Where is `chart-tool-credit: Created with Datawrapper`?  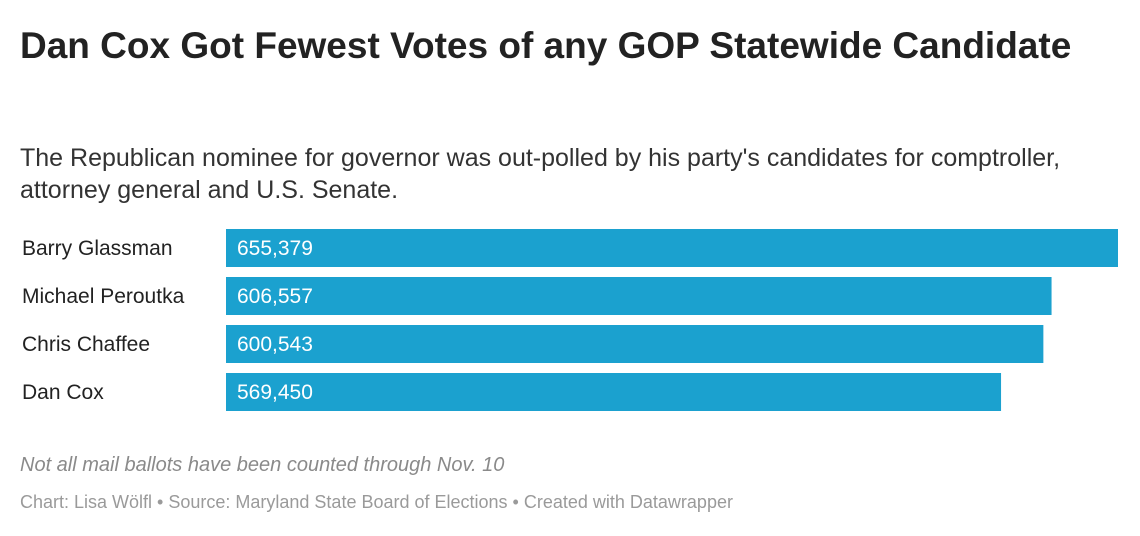 chart-tool-credit: Created with Datawrapper is located at coordinates (628, 502).